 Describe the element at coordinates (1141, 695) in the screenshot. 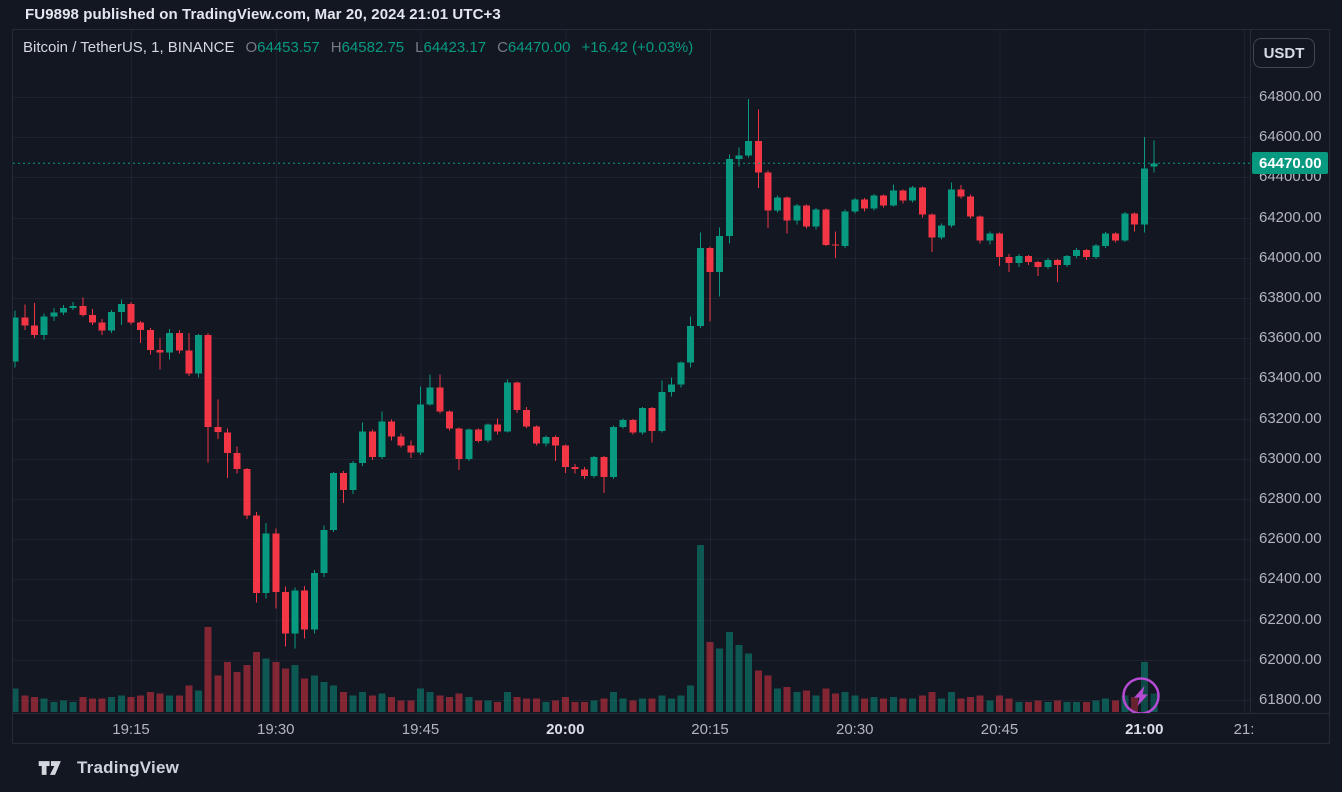

I see `flash-icon` at that location.